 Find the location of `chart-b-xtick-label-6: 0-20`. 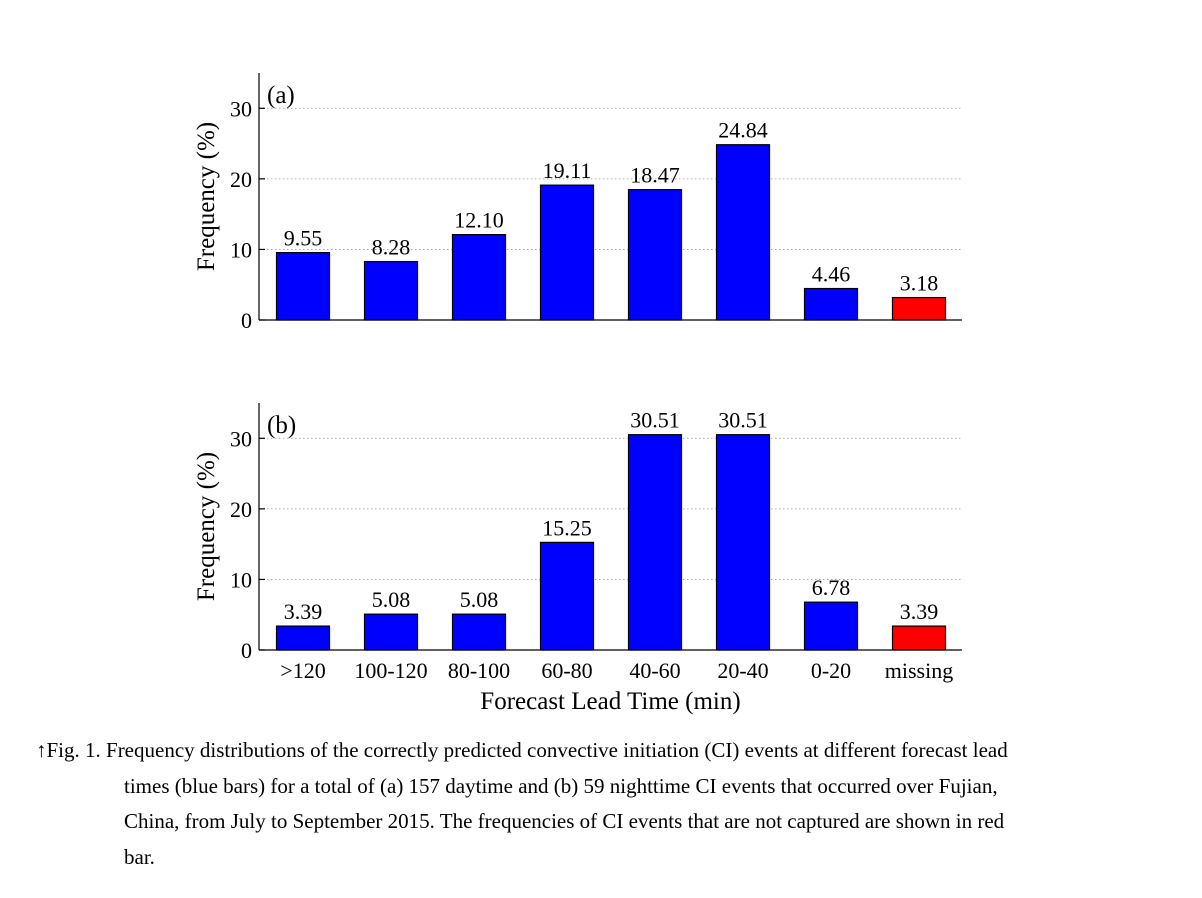

chart-b-xtick-label-6: 0-20 is located at coordinates (831, 670).